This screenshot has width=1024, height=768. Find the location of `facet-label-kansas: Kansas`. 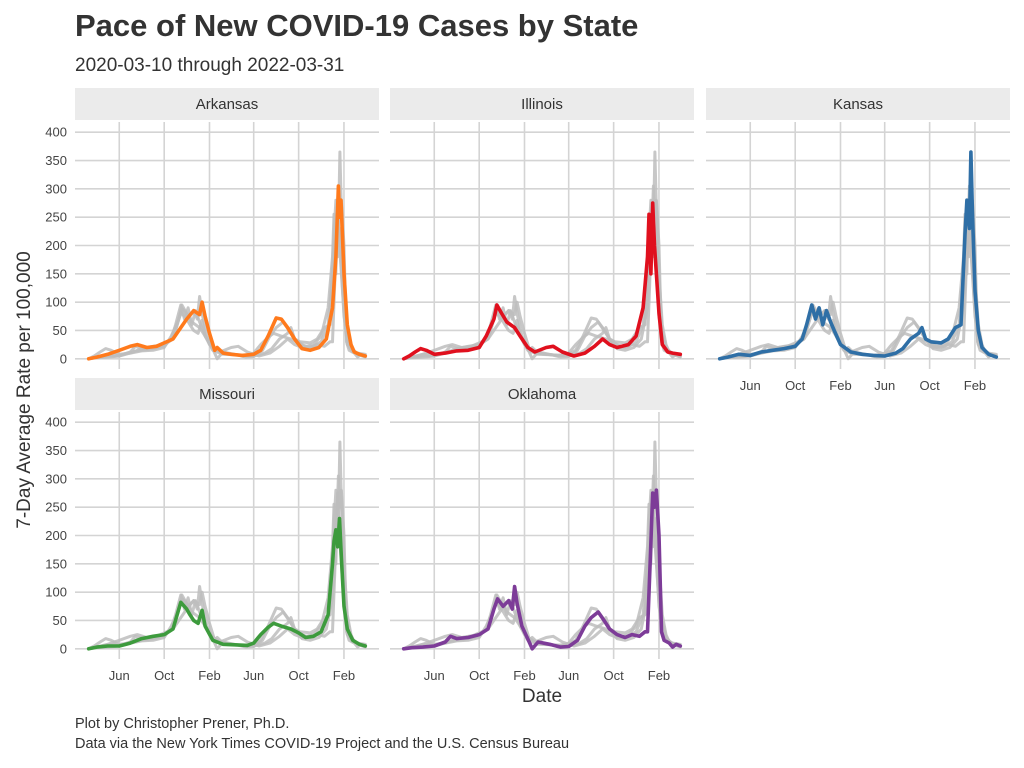

facet-label-kansas: Kansas is located at coordinates (858, 104).